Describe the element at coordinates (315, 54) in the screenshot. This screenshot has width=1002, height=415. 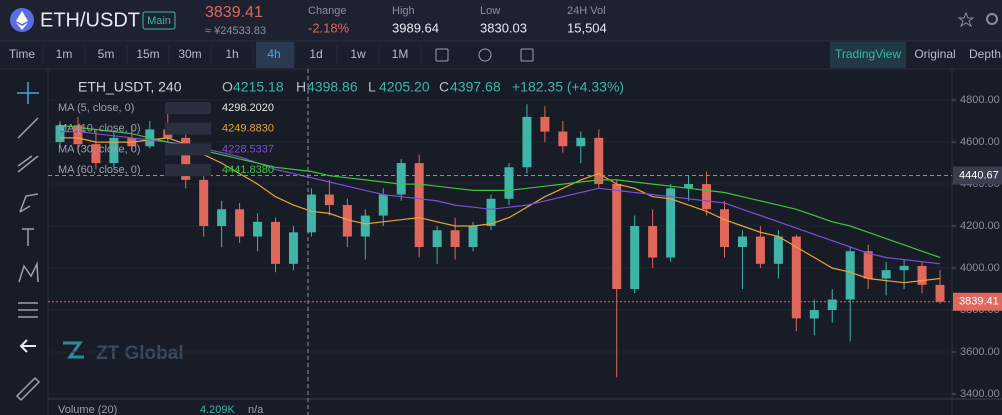
I see `interval: 1d` at that location.